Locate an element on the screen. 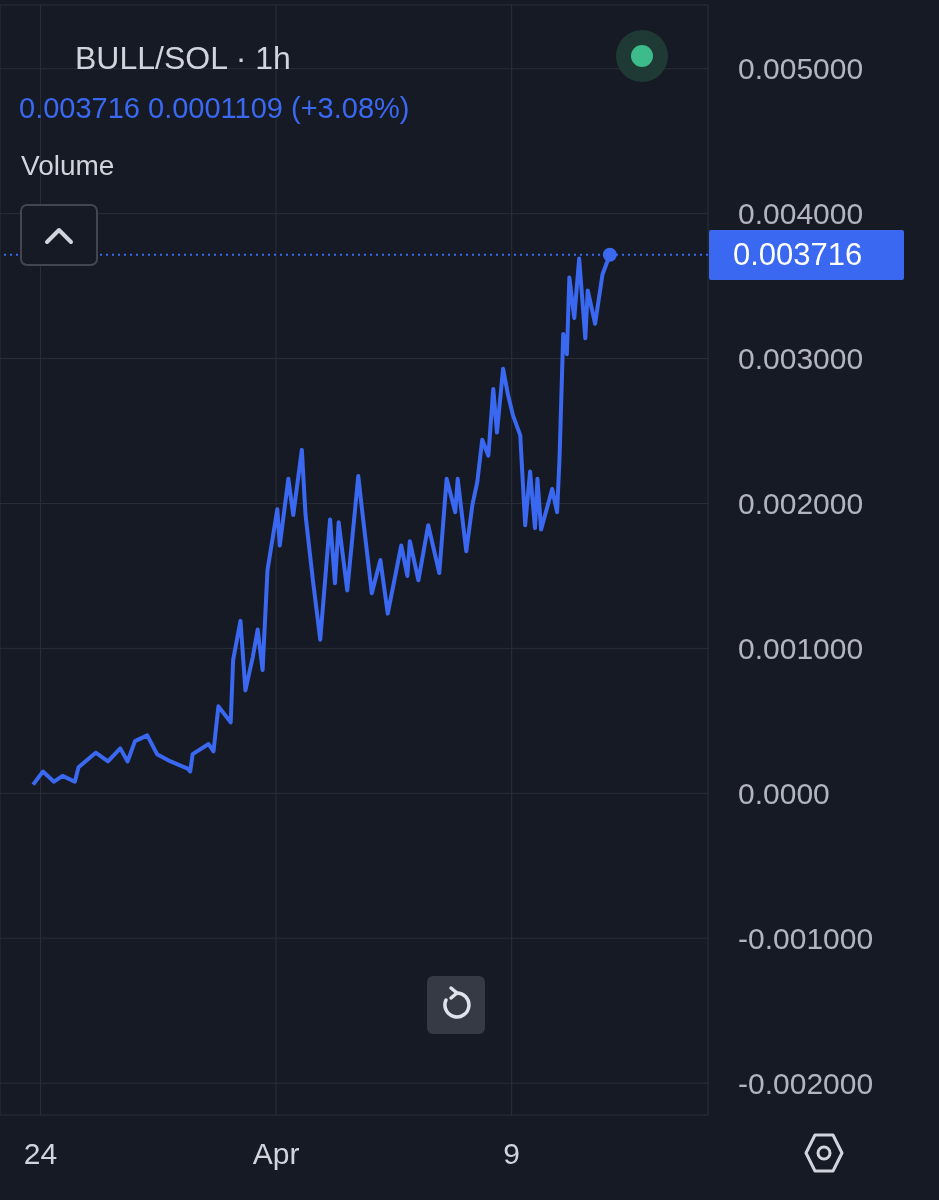 Image resolution: width=939 pixels, height=1200 pixels. x-tick-label: 24 is located at coordinates (40, 1154).